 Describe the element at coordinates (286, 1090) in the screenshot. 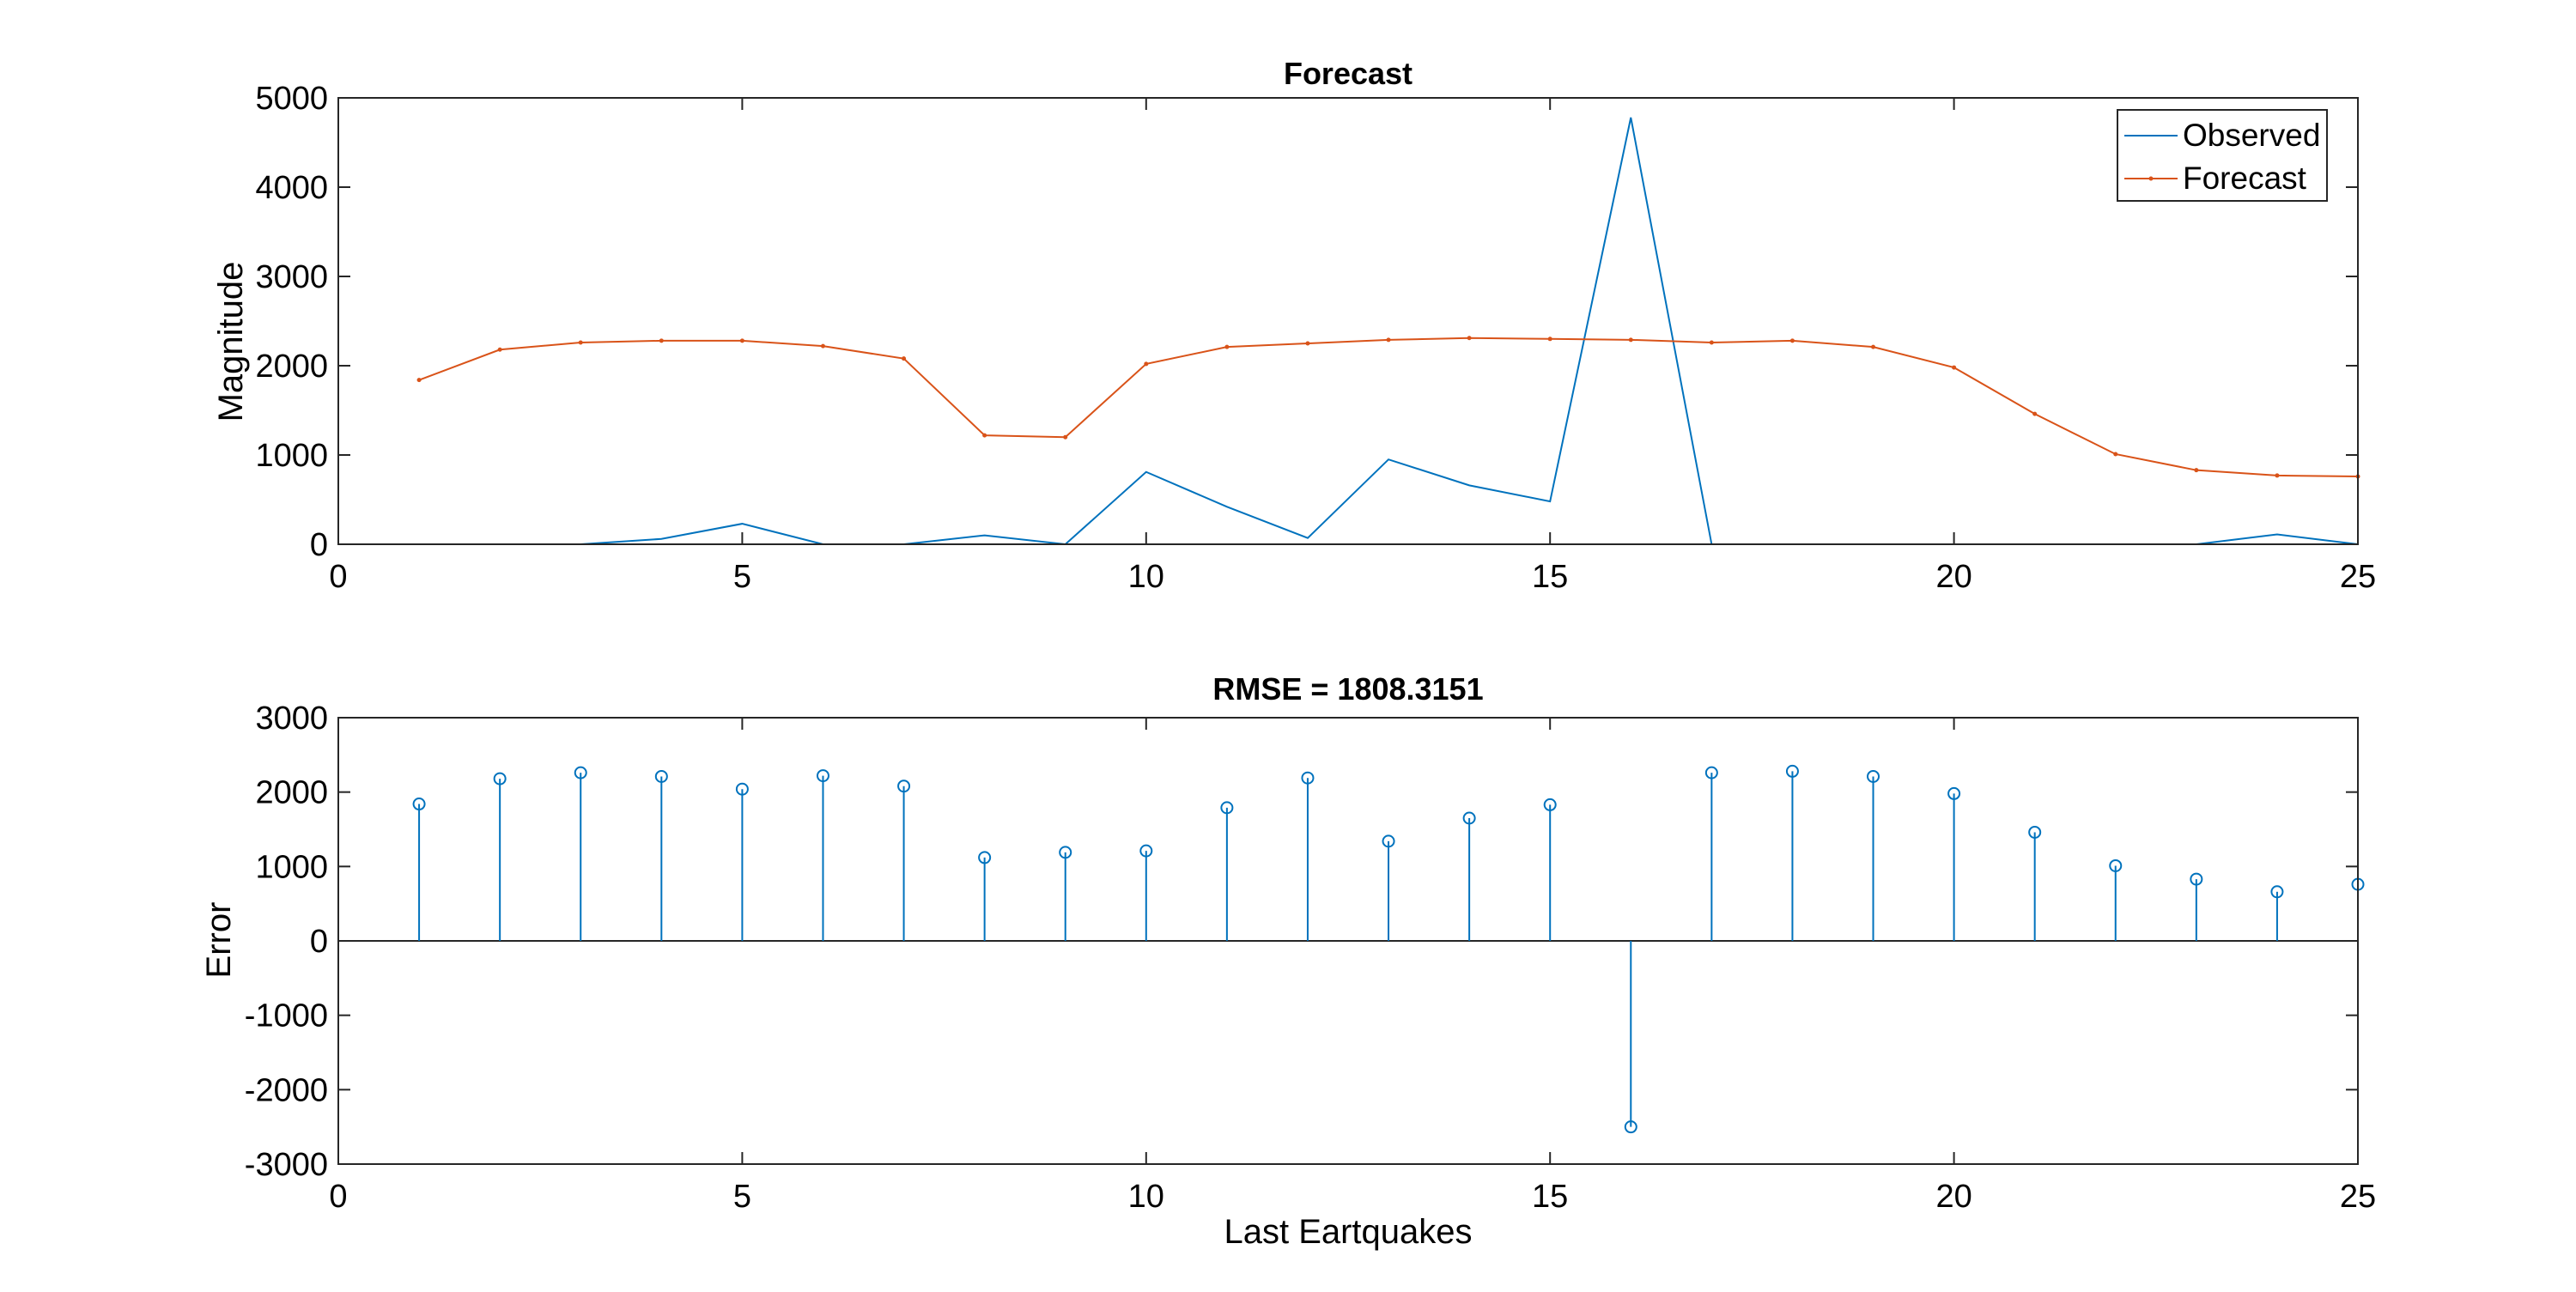

I see `y-tick-label: -2000` at that location.